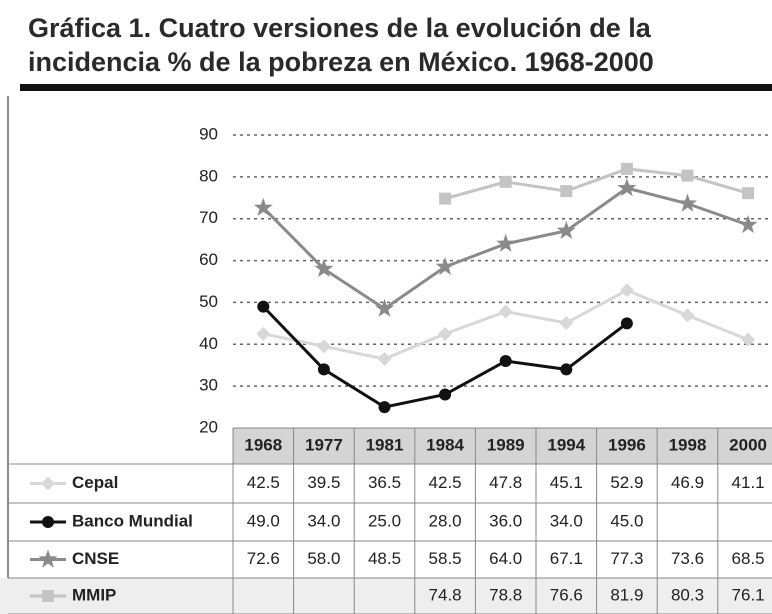  What do you see at coordinates (263, 558) in the screenshot?
I see `table-cell: 72.6` at bounding box center [263, 558].